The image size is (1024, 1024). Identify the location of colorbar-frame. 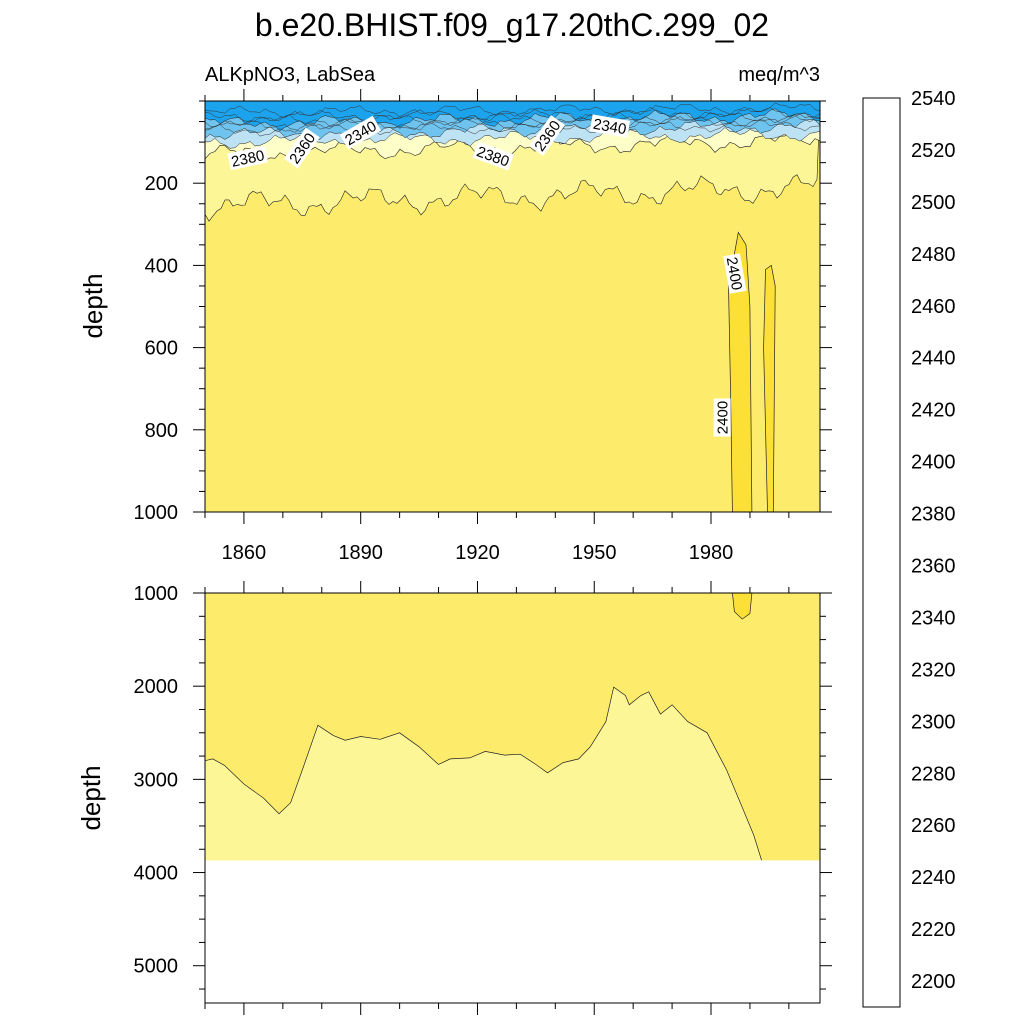
(881, 552).